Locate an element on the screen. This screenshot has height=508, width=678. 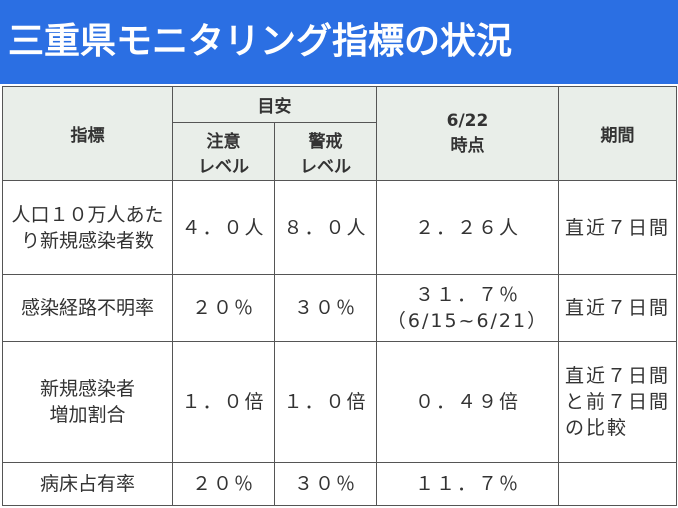
period-cell is located at coordinates (617, 484).